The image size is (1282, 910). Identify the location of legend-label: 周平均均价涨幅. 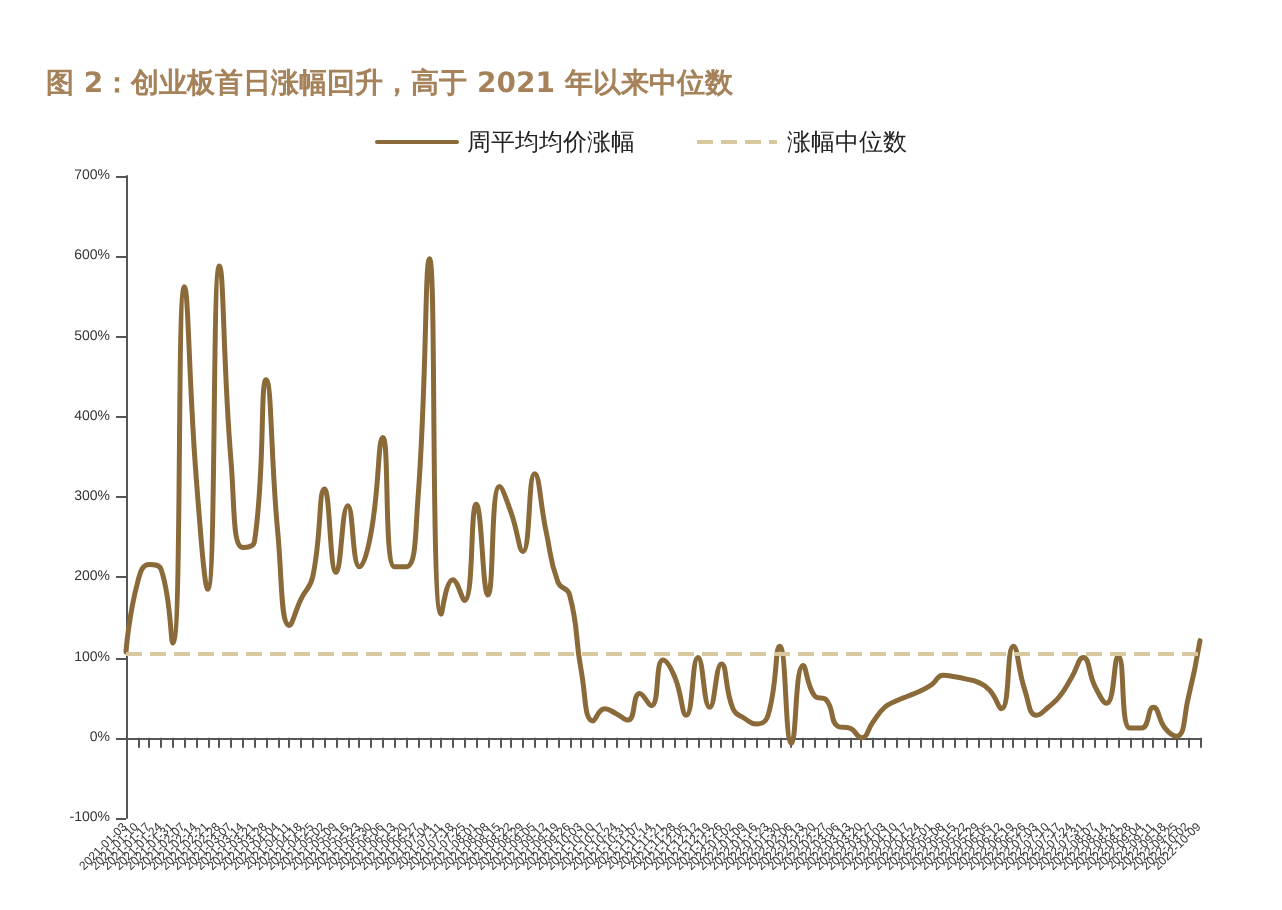
(551, 142).